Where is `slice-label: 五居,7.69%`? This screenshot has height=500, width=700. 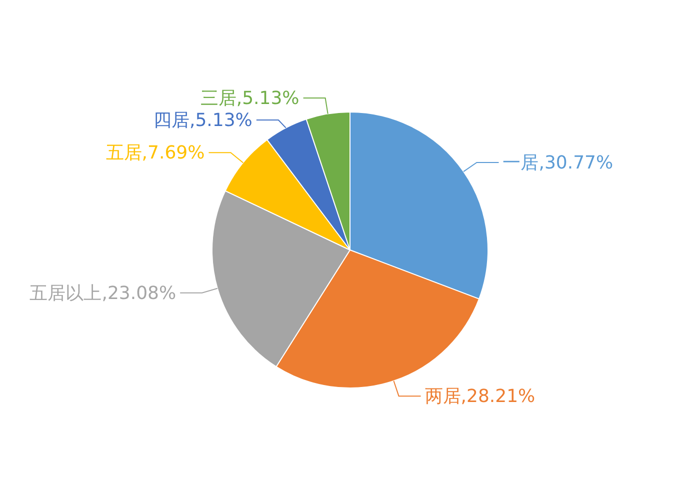
slice-label: 五居,7.69% is located at coordinates (155, 153).